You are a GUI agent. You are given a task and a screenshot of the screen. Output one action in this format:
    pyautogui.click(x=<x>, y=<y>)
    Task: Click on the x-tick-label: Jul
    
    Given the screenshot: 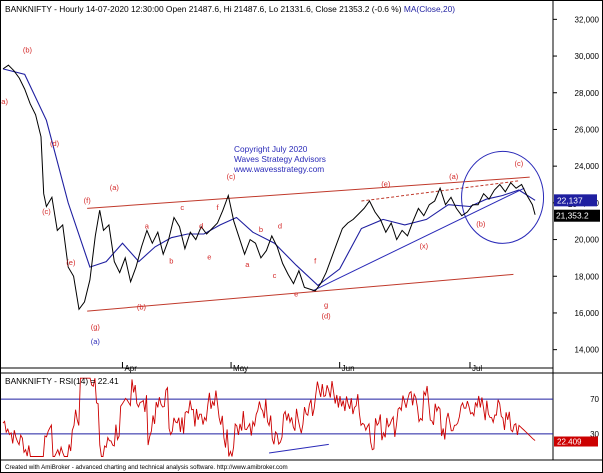 What is the action you would take?
    pyautogui.click(x=477, y=368)
    